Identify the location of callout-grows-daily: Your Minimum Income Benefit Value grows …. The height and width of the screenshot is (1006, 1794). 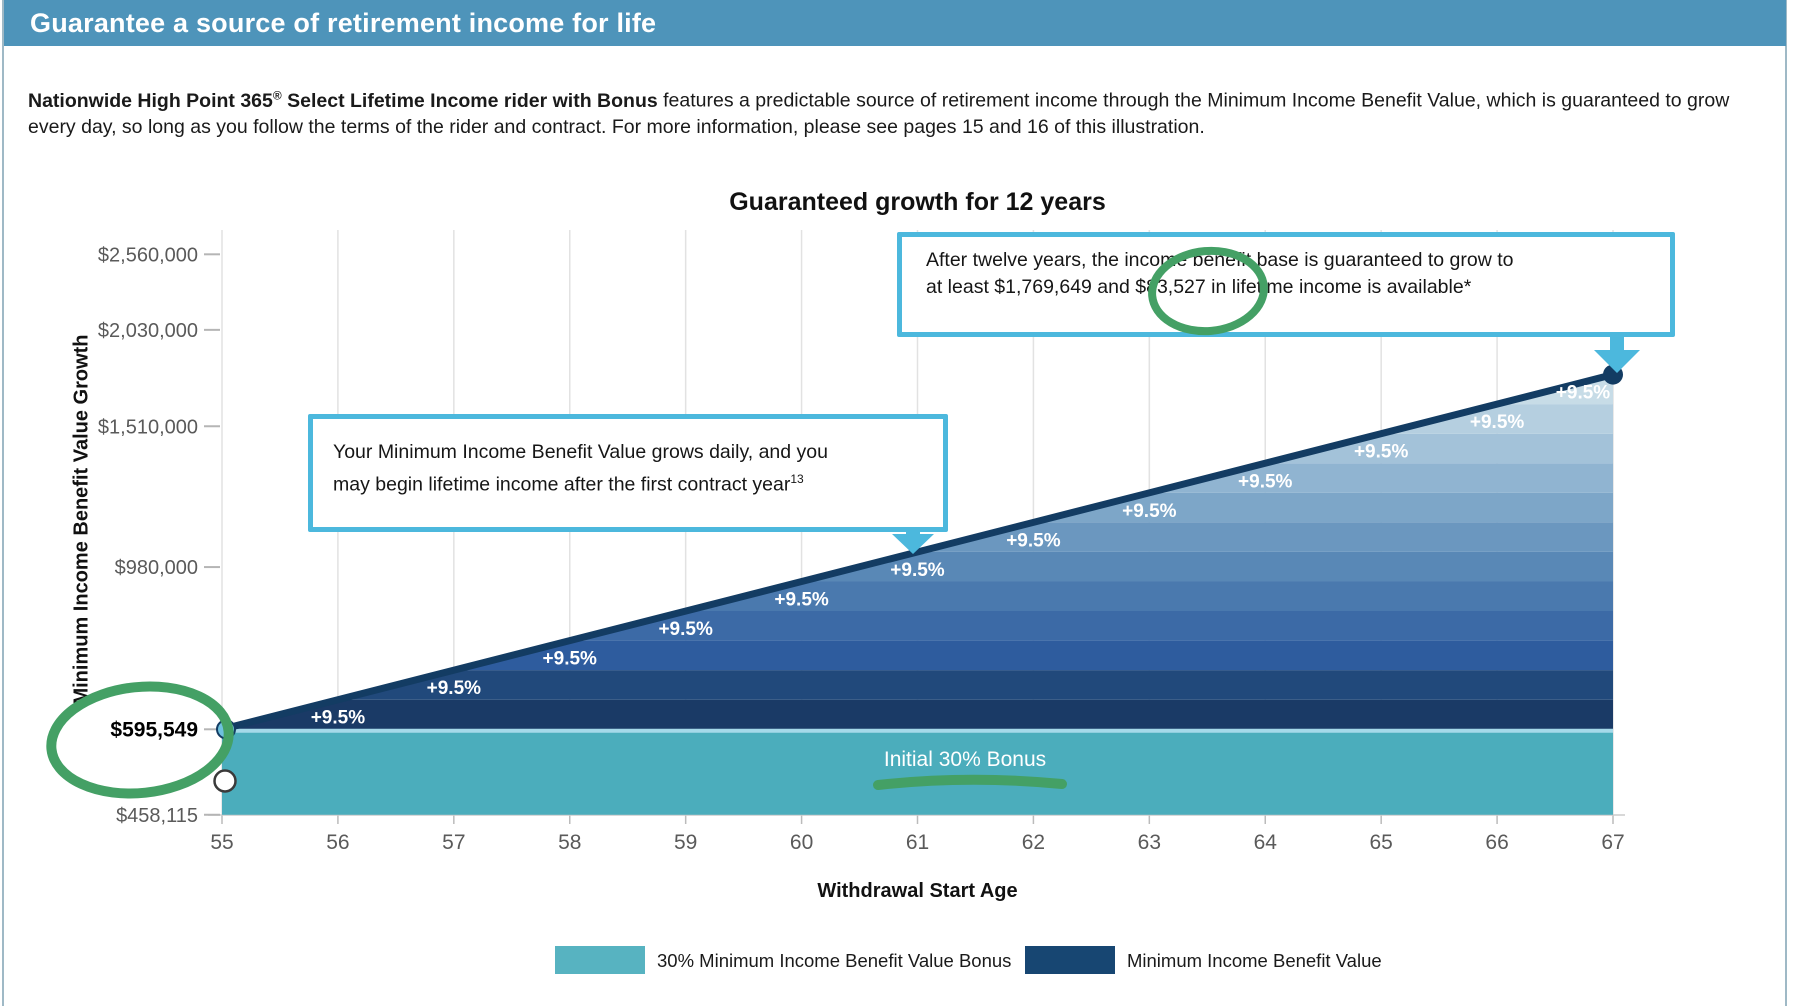
(628, 473).